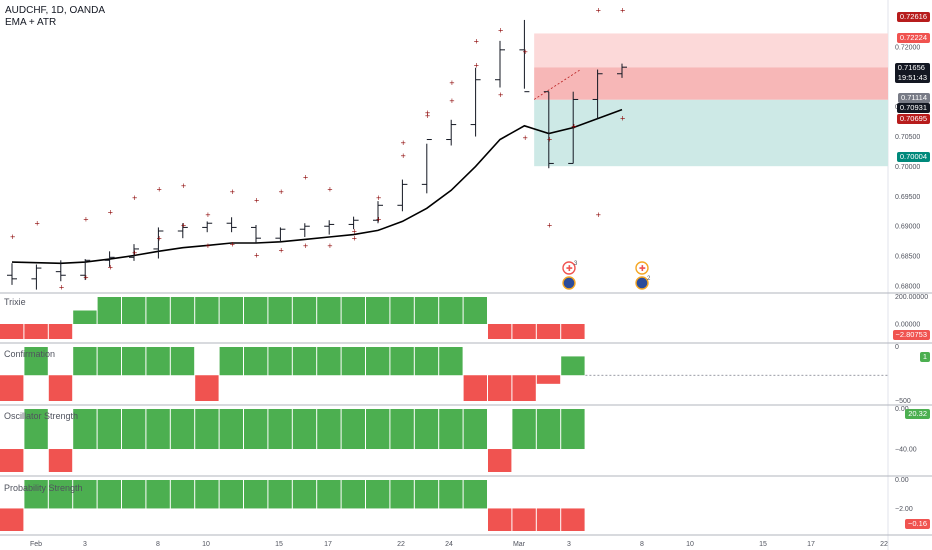 The image size is (932, 550). What do you see at coordinates (907, 137) in the screenshot?
I see `price-tick-label: 0.70500` at bounding box center [907, 137].